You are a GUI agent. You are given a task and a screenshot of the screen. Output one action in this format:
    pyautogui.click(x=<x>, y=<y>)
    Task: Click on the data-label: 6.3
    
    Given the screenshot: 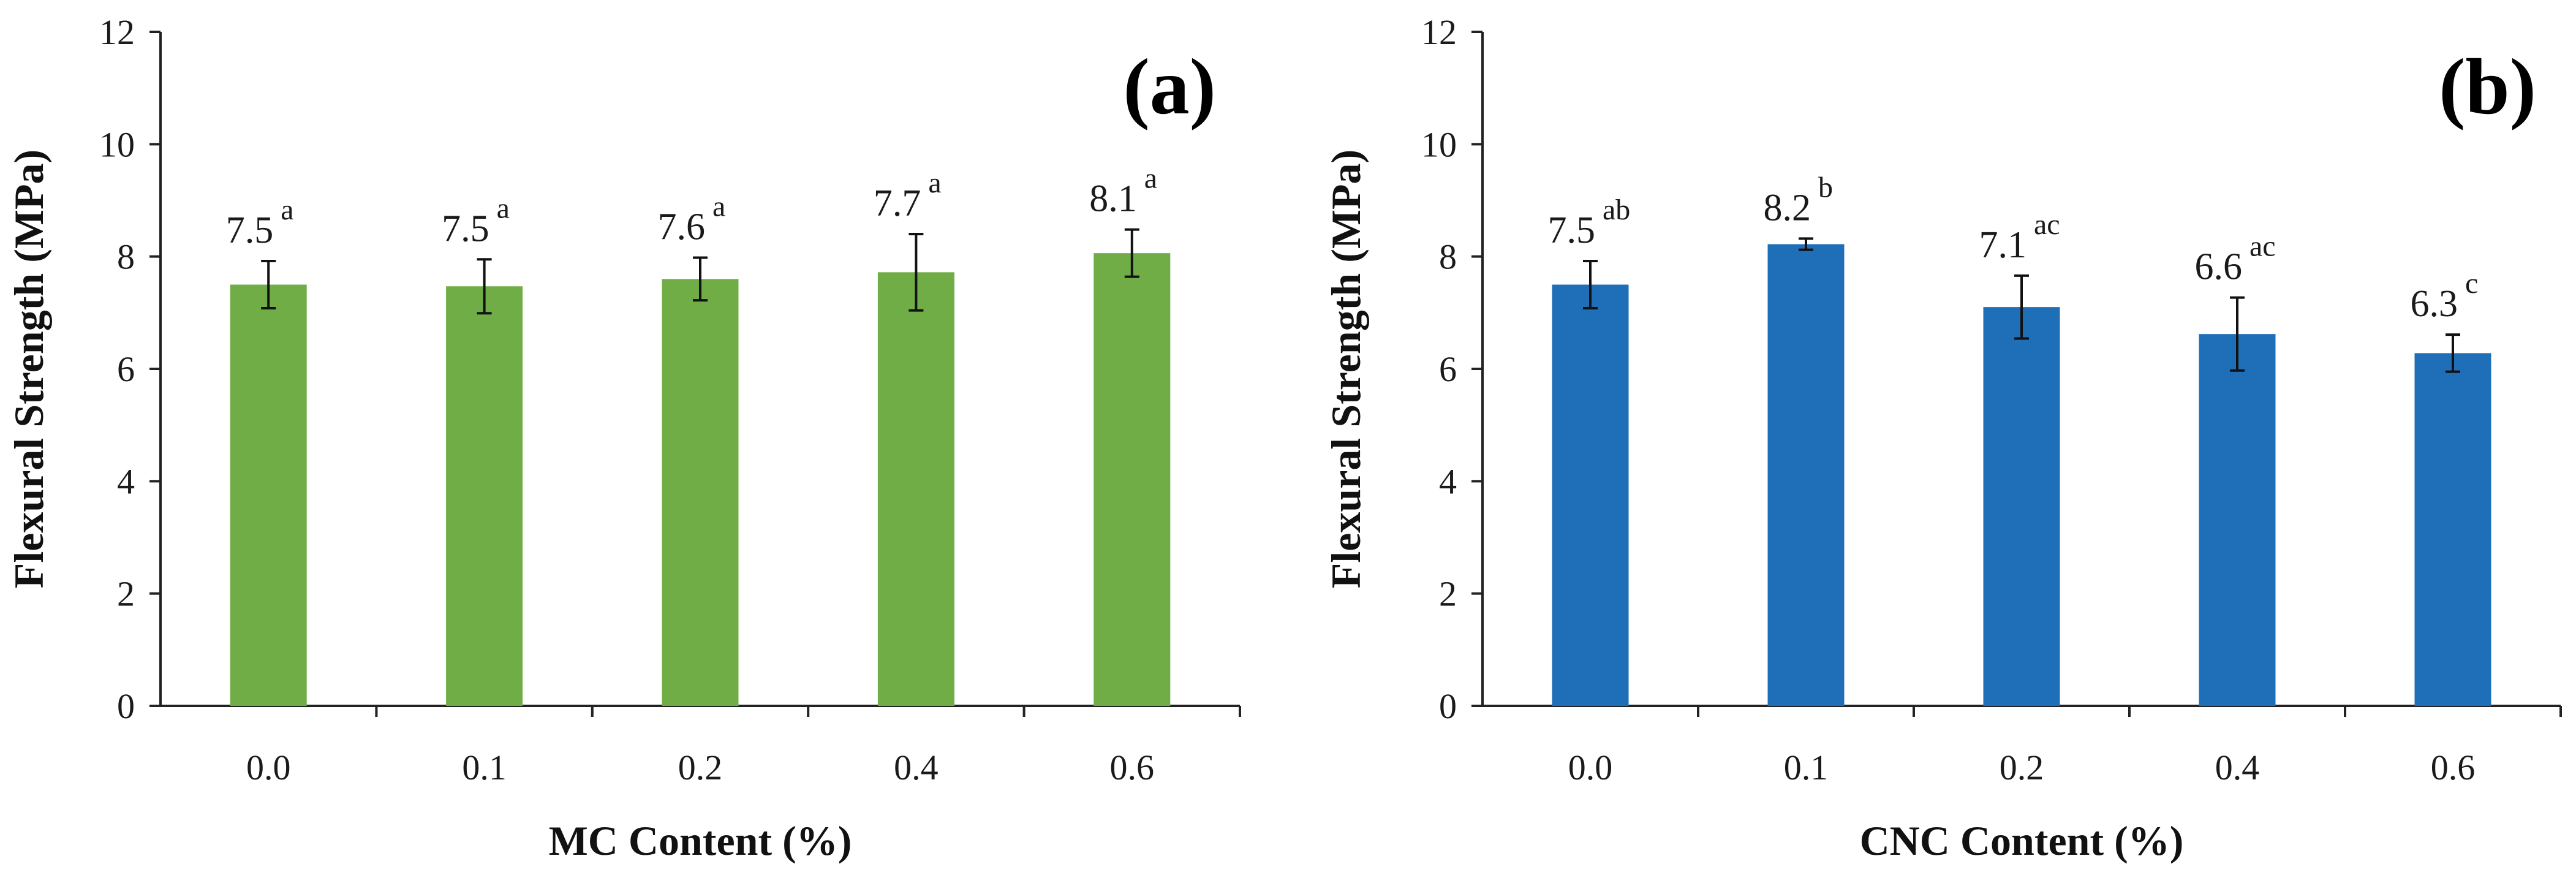 What is the action you would take?
    pyautogui.click(x=2434, y=304)
    